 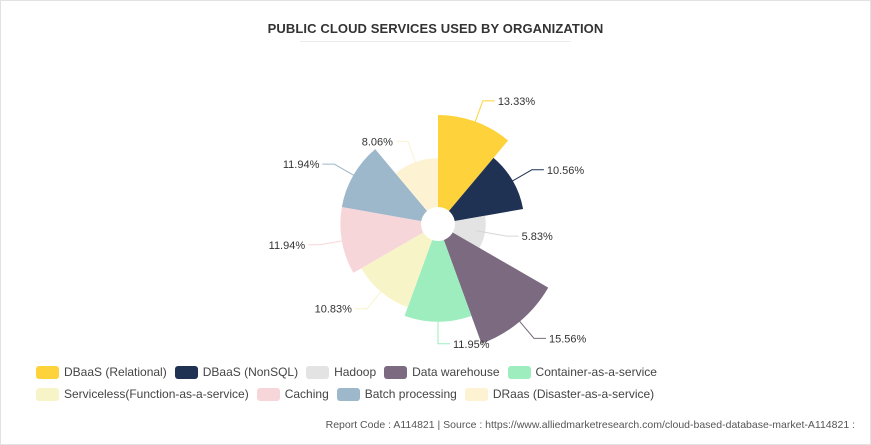 What do you see at coordinates (573, 394) in the screenshot?
I see `legend-label: DRaas (Disaster-as-a-service)` at bounding box center [573, 394].